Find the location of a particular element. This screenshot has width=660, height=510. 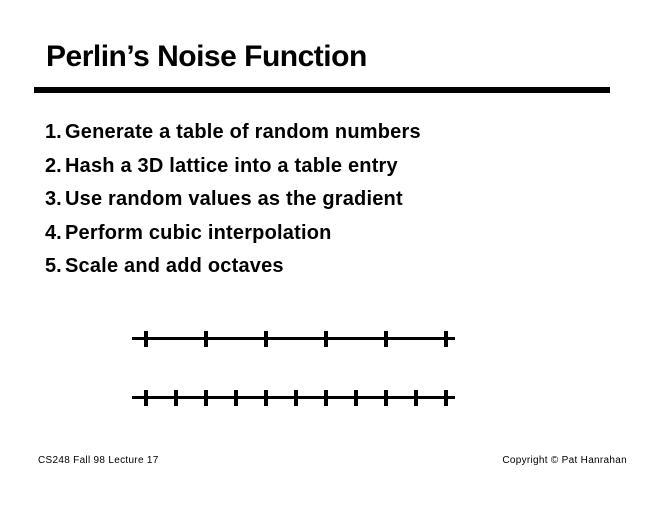

list-item: 1. Generate a table of random numbers is located at coordinates (233, 133).